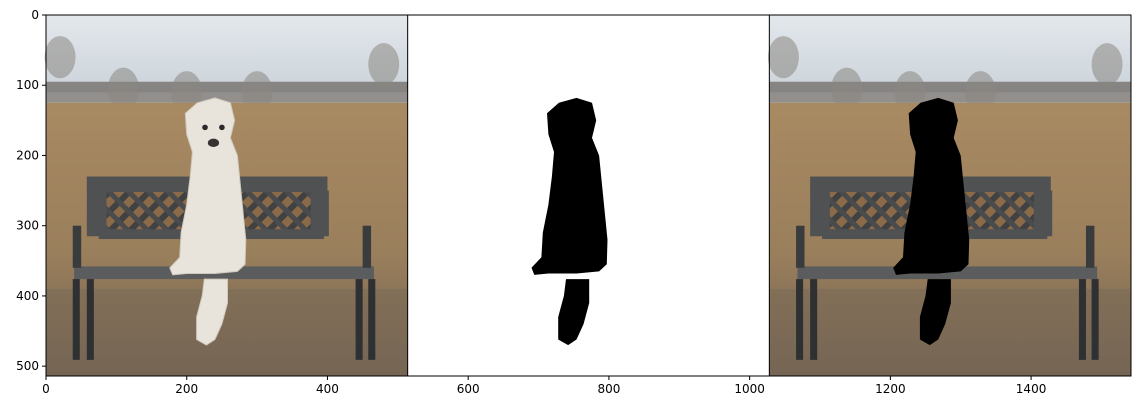 This screenshot has height=411, width=1141. Describe the element at coordinates (205, 128) in the screenshot. I see `dog-eye-left` at that location.